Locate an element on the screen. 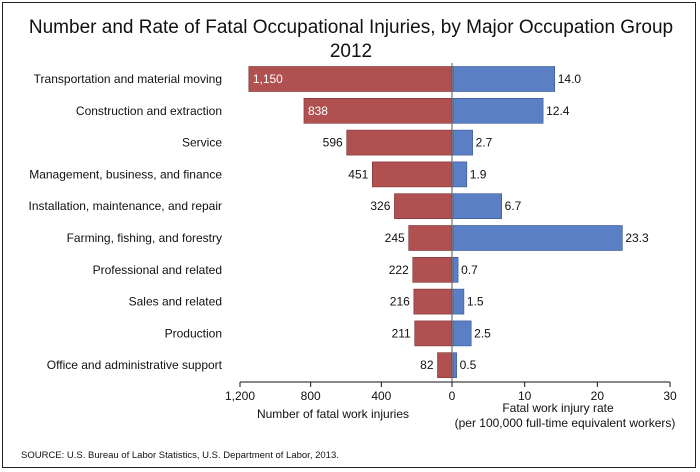 Image resolution: width=700 pixels, height=472 pixels. right-bar-value: 1.9 is located at coordinates (478, 174).